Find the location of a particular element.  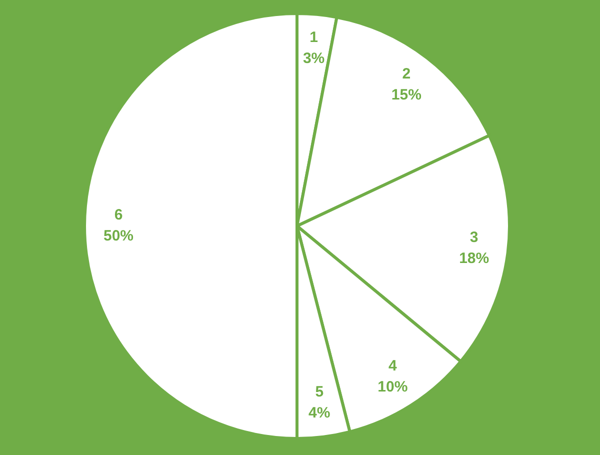

slice-label: 4 is located at coordinates (393, 365).